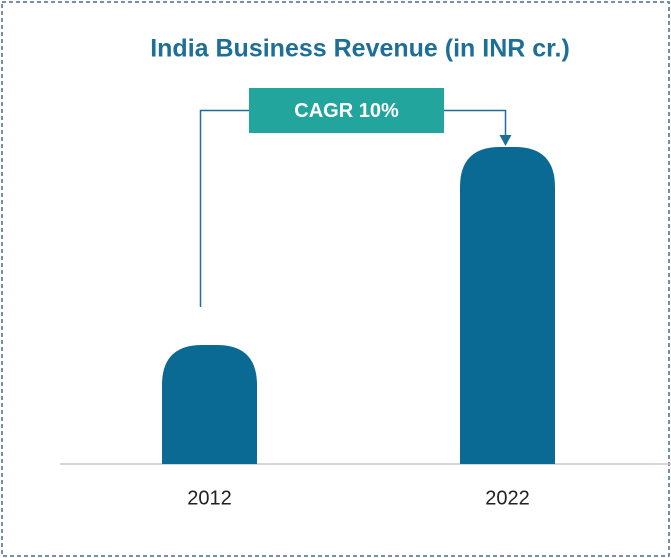  What do you see at coordinates (209, 498) in the screenshot?
I see `x-tick-label: 2012` at bounding box center [209, 498].